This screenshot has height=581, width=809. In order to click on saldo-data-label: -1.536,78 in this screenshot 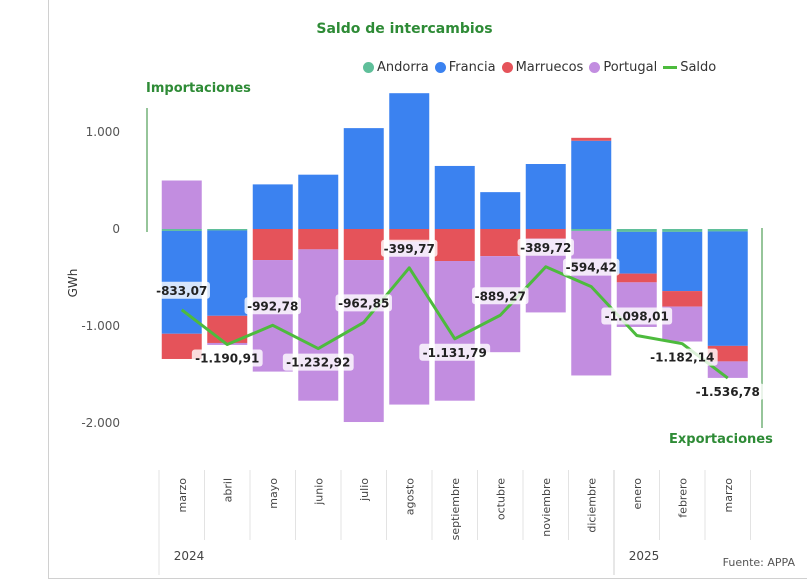, I will do `click(728, 392)`.